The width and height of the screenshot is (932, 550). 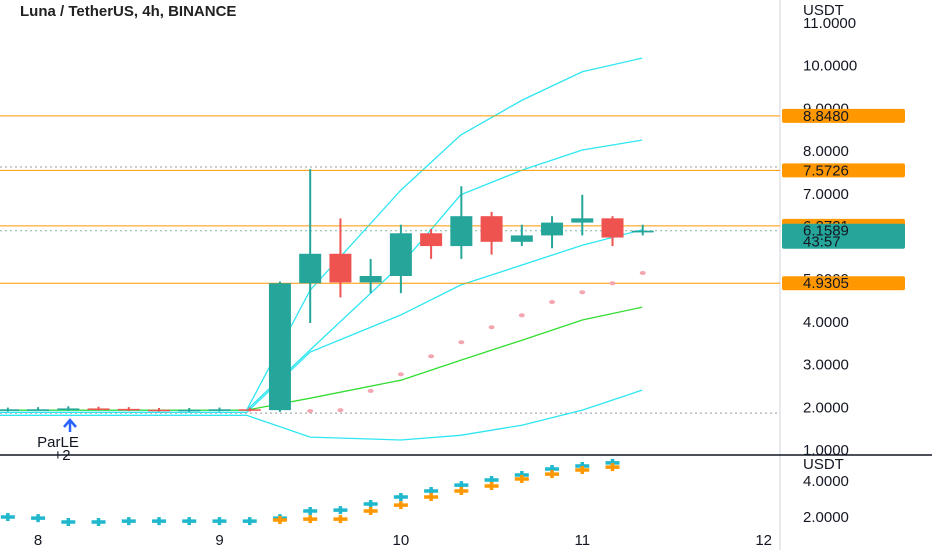 What do you see at coordinates (128, 11) in the screenshot?
I see `chart-title: Luna / TetherUS, 4h, BINANCE` at bounding box center [128, 11].